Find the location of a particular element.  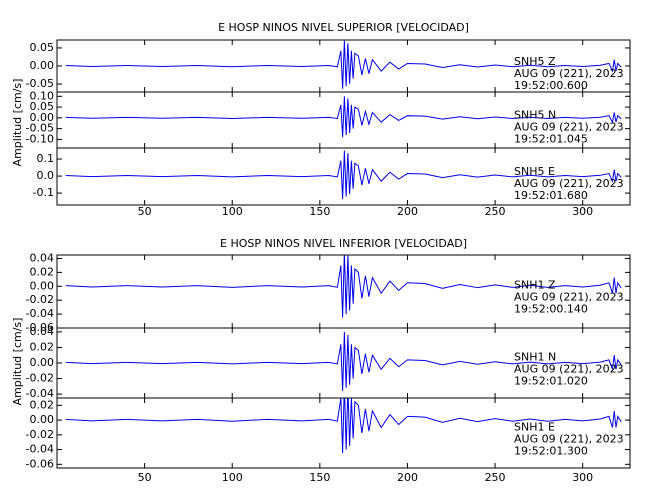

time-label: 19:52:01.680 is located at coordinates (551, 195).